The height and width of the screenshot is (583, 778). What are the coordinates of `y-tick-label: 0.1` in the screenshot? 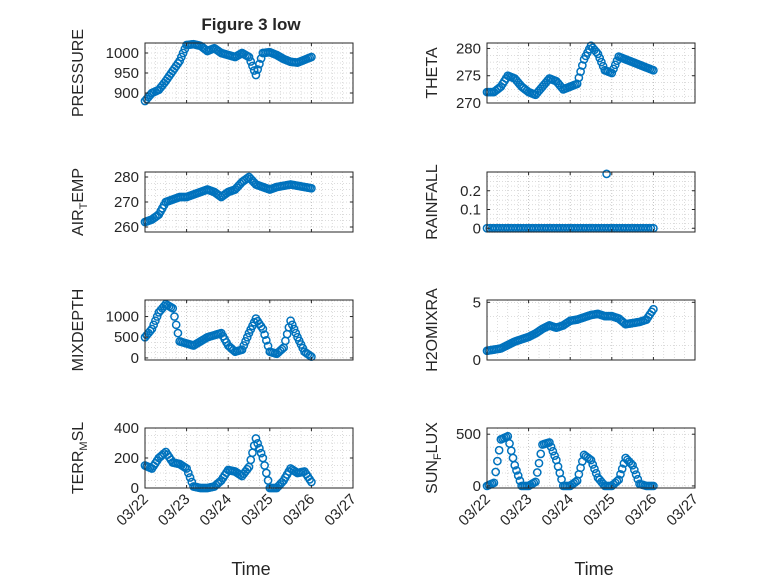 It's located at (470, 210).